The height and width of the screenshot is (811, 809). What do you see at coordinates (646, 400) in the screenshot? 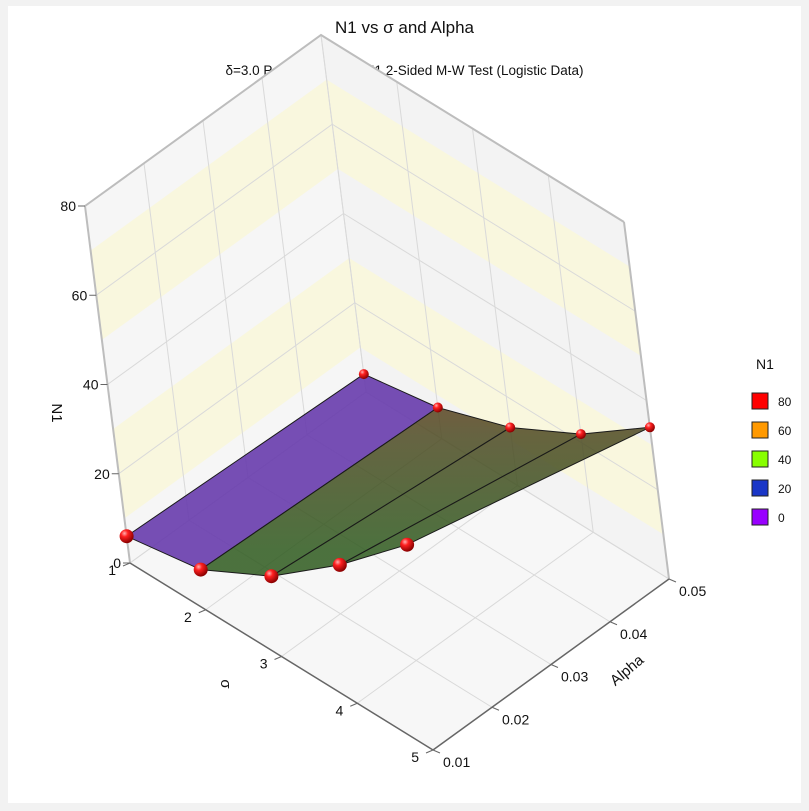
I see `wall-right-edge` at bounding box center [646, 400].